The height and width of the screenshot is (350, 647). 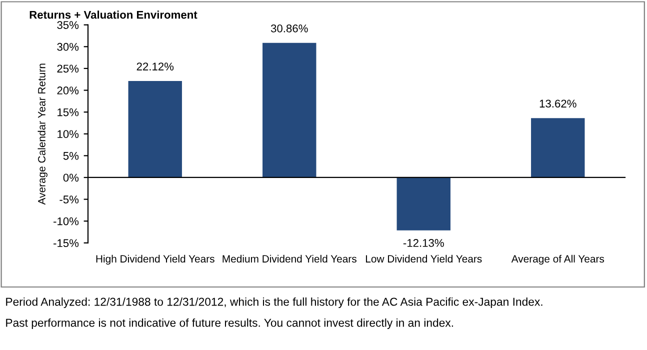 What do you see at coordinates (68, 46) in the screenshot?
I see `y-tick-label: 30%` at bounding box center [68, 46].